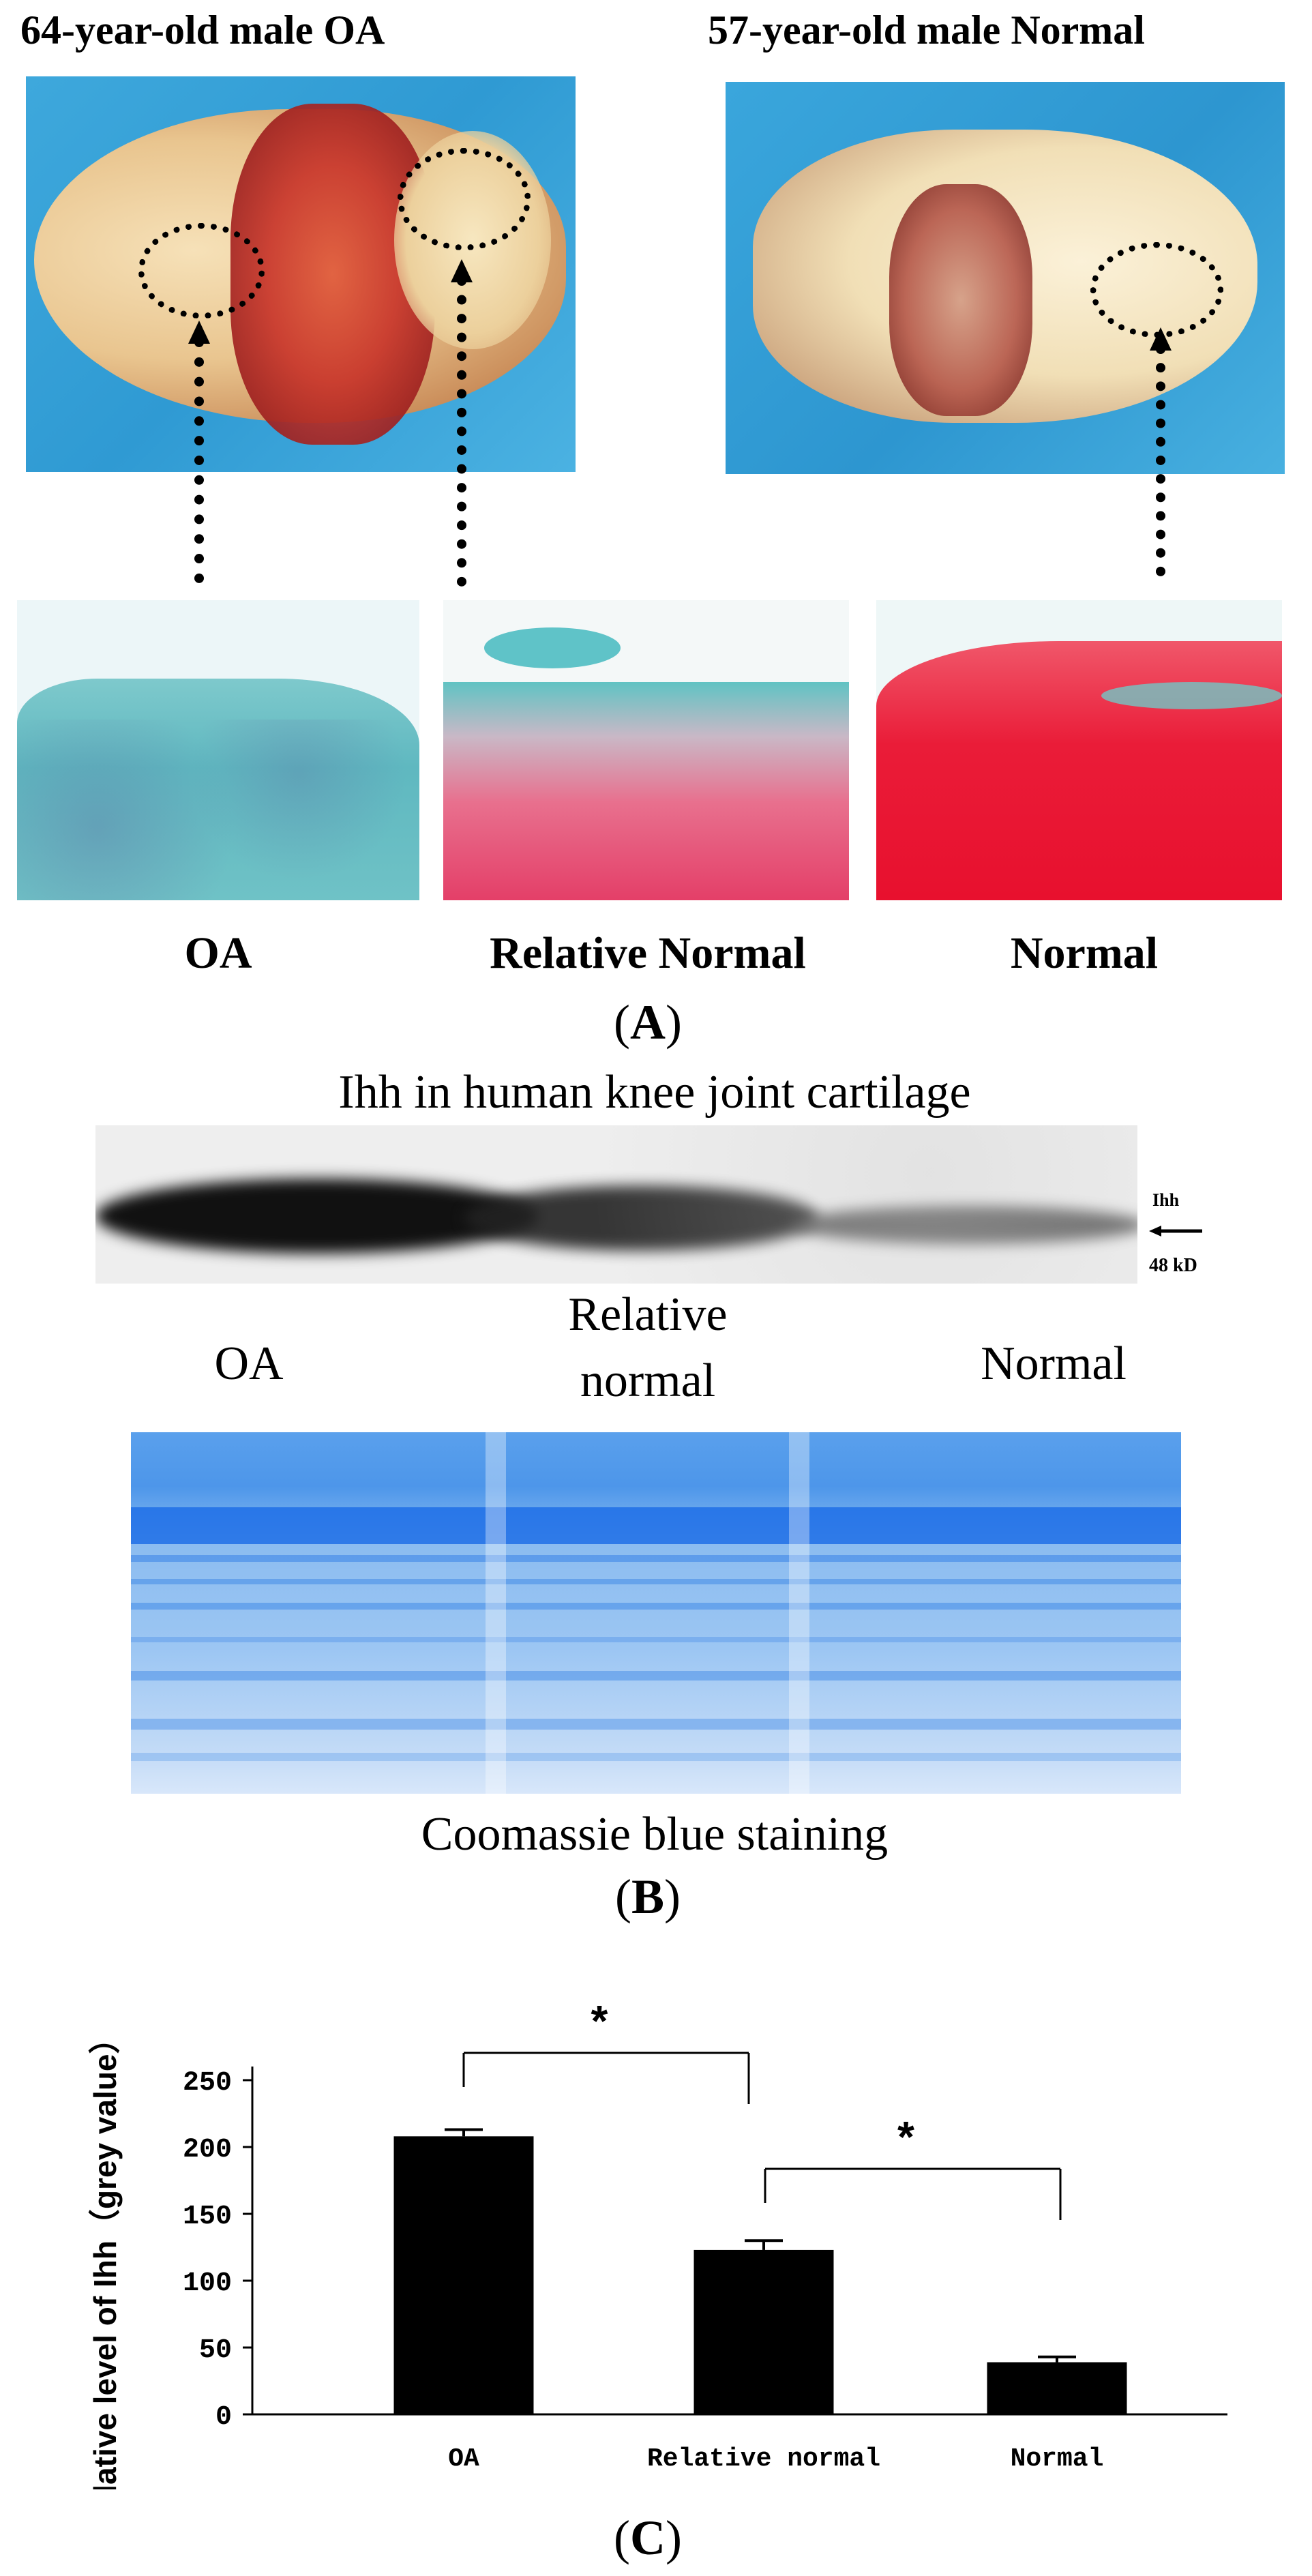 The width and height of the screenshot is (1312, 2576). I want to click on coomassie-caption: Coomassie blue staining, so click(655, 1834).